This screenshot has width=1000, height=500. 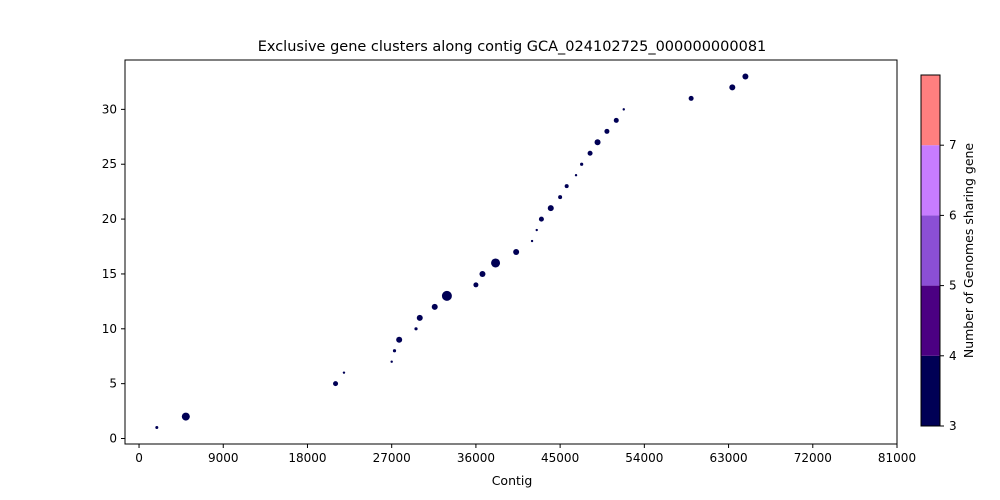 I want to click on x-tick-label: 45000, so click(x=560, y=458).